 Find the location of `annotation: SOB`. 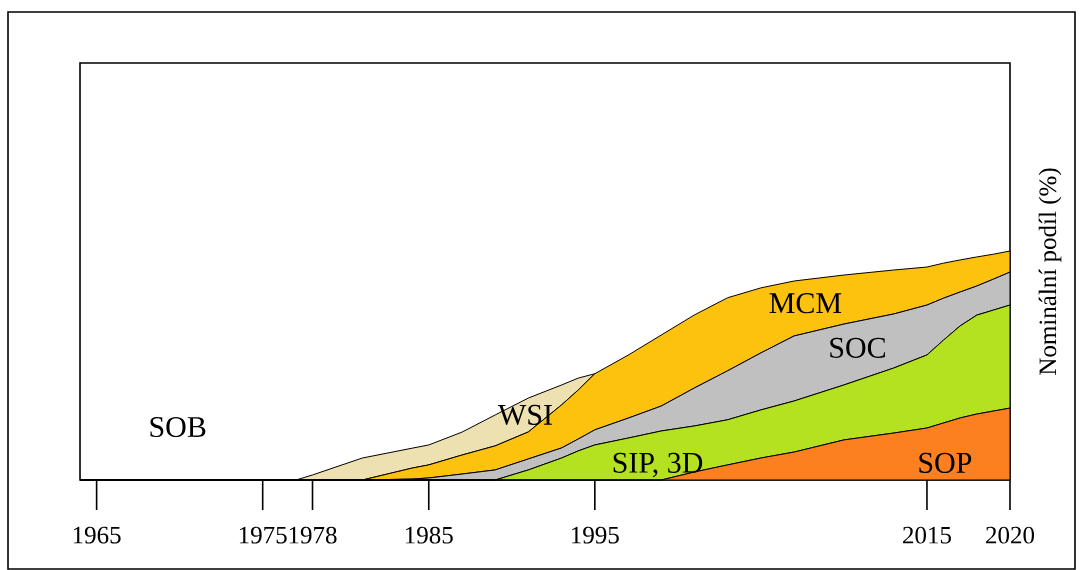

annotation: SOB is located at coordinates (178, 427).